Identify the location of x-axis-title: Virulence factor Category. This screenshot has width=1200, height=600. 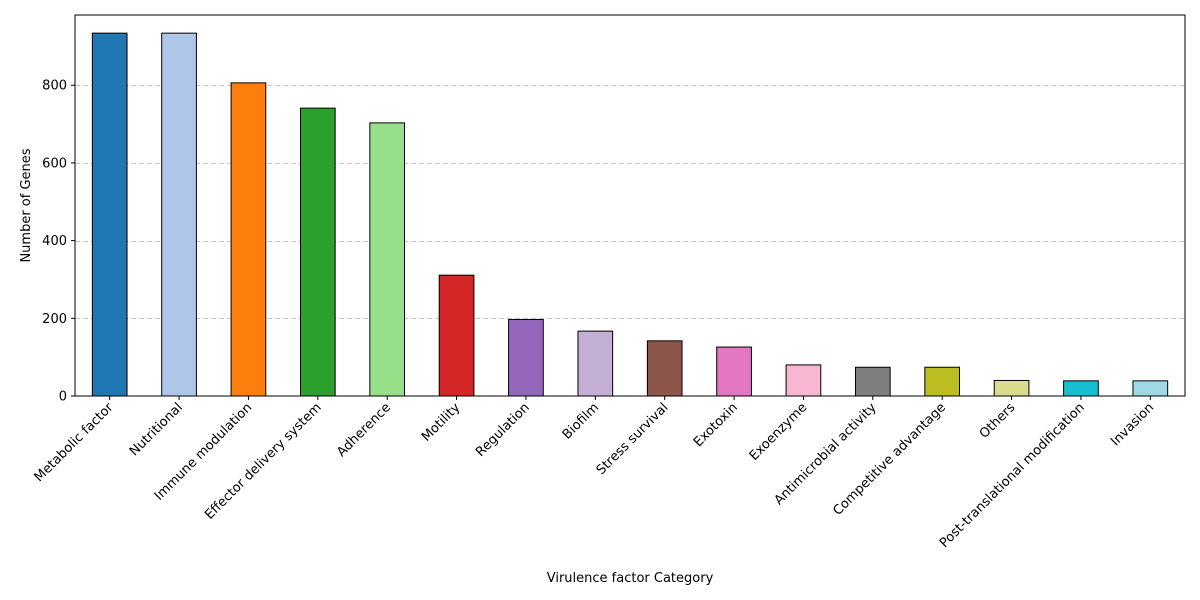
(630, 578).